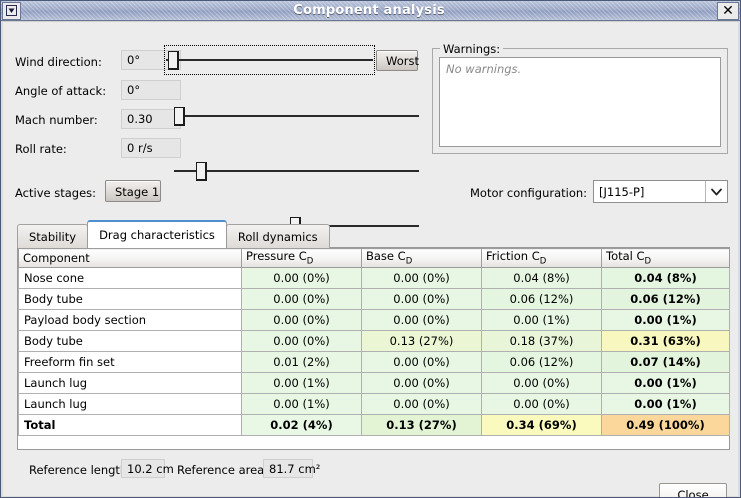 The width and height of the screenshot is (741, 498). I want to click on title-bar: Component analysis ✕, so click(370, 11).